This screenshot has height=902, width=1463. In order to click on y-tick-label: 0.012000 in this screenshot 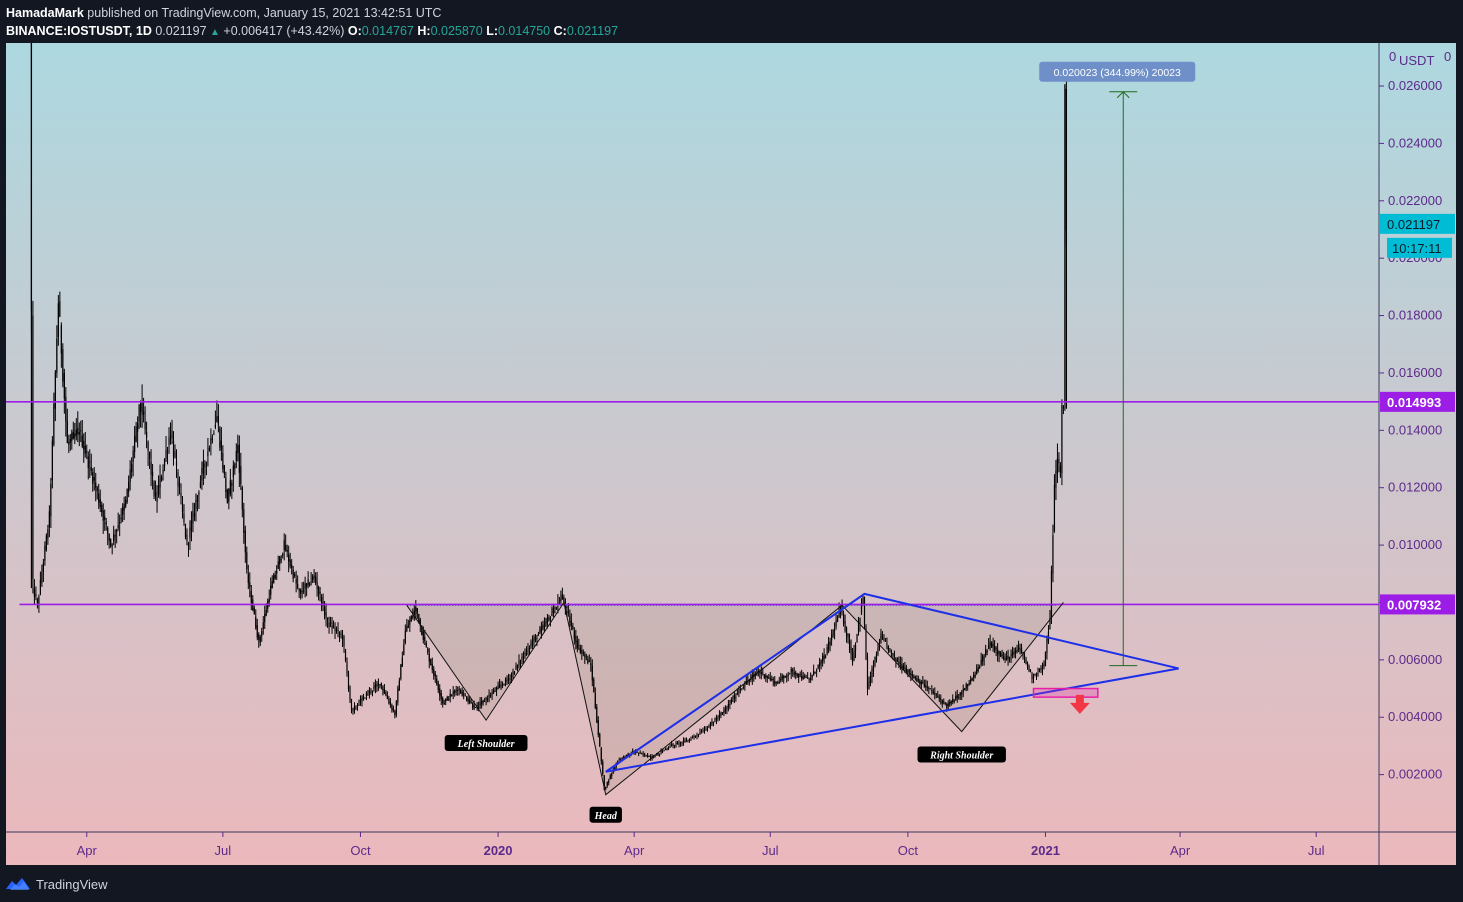, I will do `click(1415, 487)`.